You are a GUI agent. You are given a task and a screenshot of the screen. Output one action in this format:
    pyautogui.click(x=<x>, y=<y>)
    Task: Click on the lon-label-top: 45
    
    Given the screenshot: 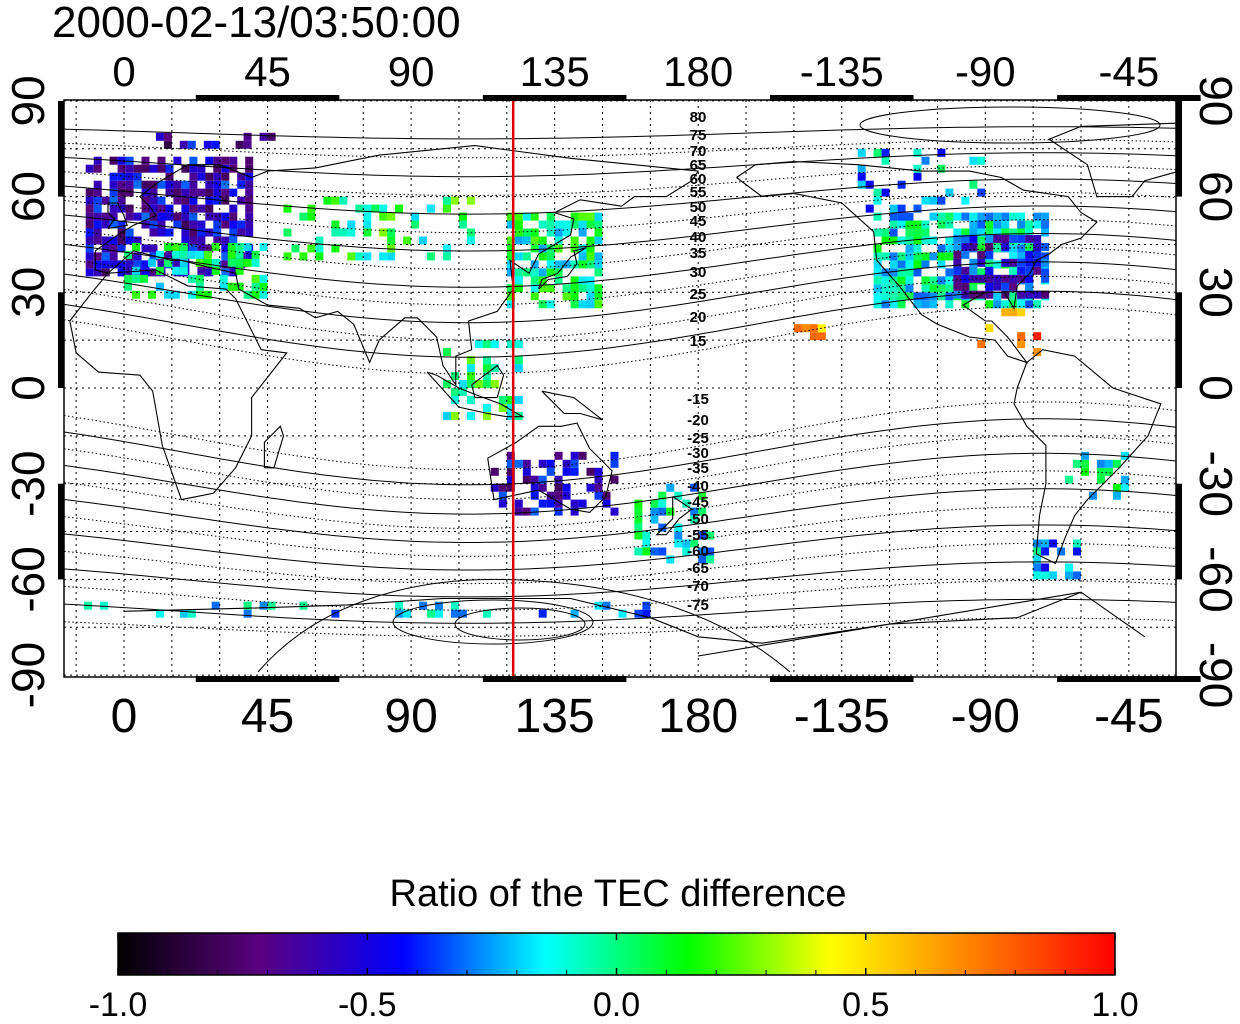 What is the action you would take?
    pyautogui.click(x=267, y=71)
    